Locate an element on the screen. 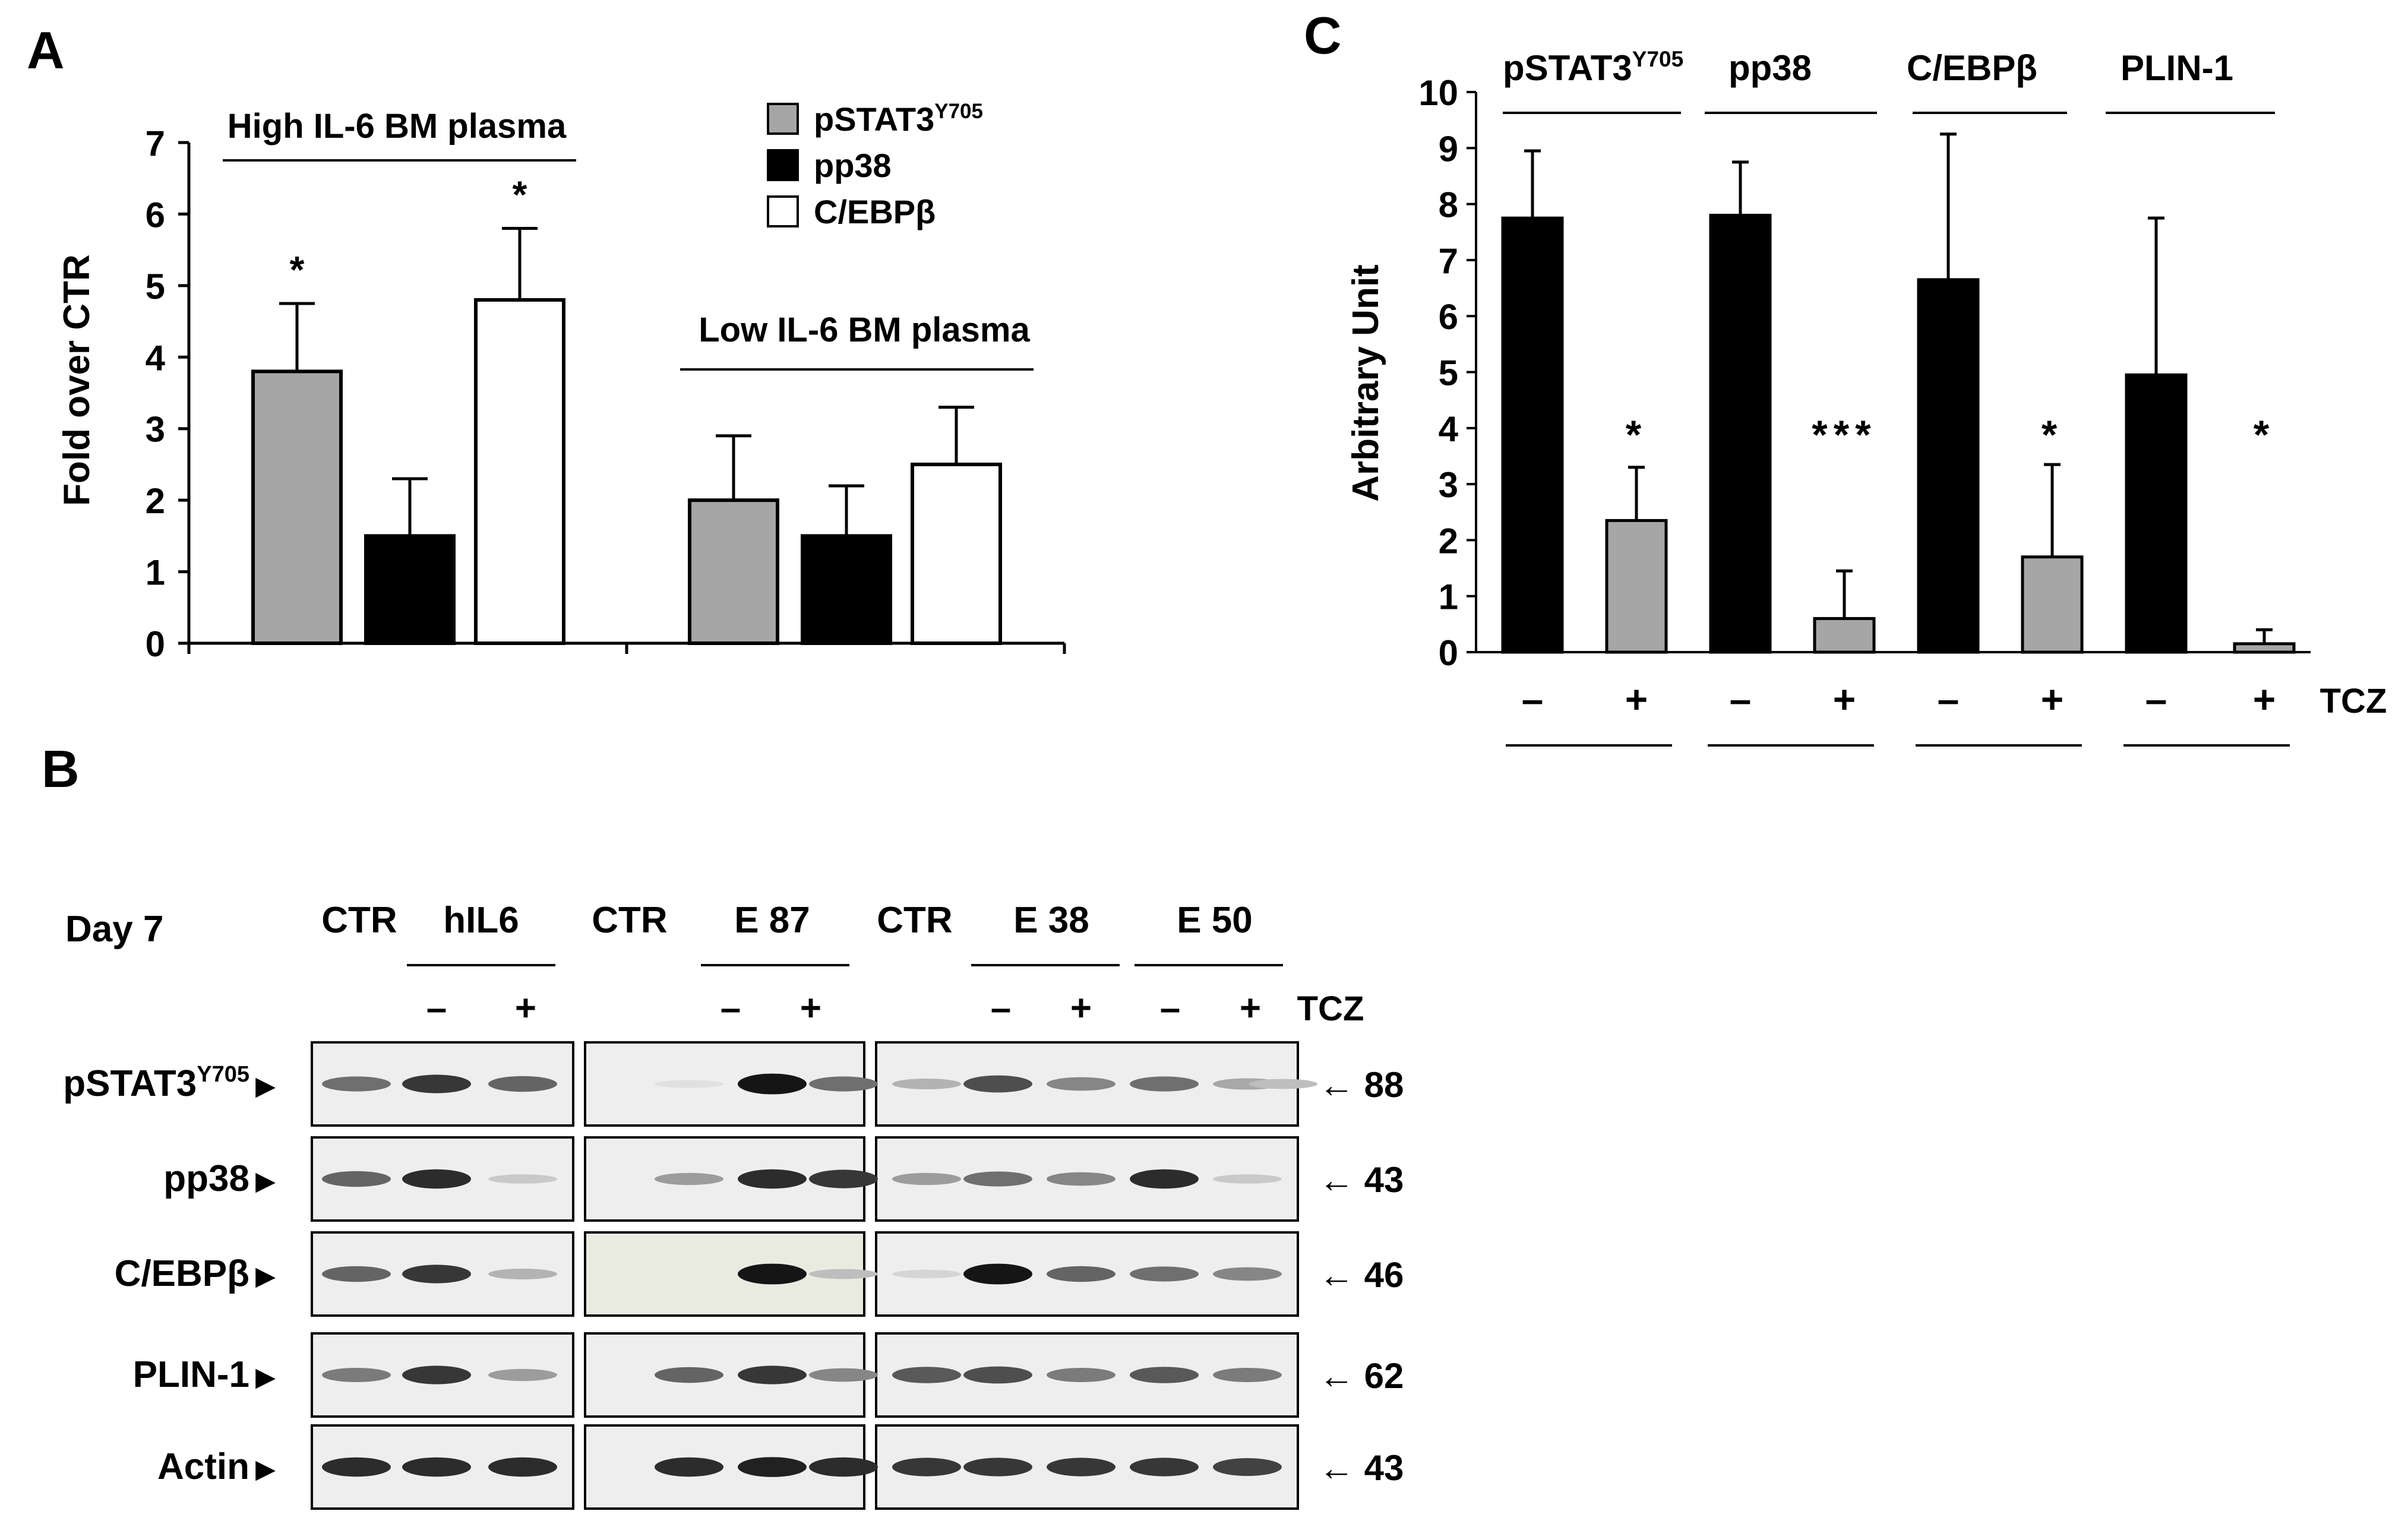  c-treat-sign-0-0: – is located at coordinates (1533, 699).